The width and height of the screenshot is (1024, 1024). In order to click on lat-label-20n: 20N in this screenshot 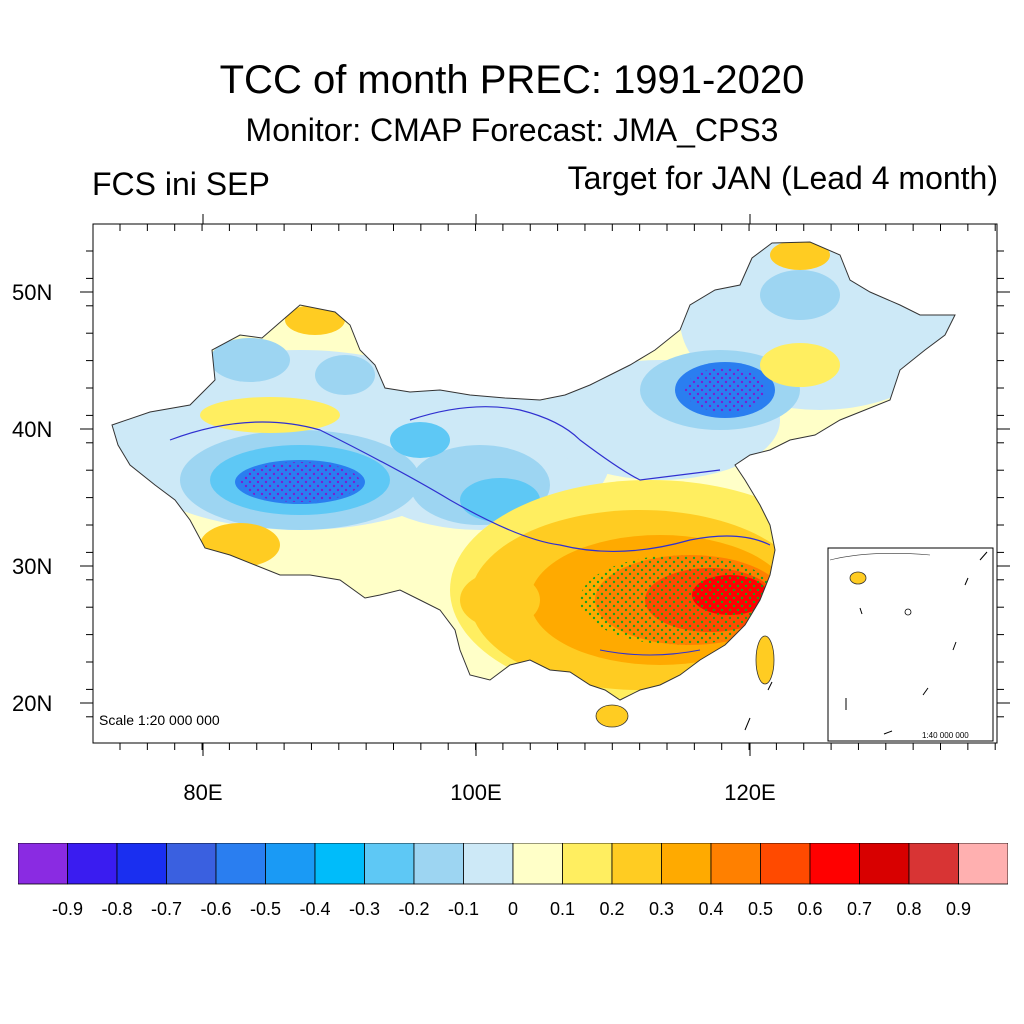, I will do `click(32, 703)`.